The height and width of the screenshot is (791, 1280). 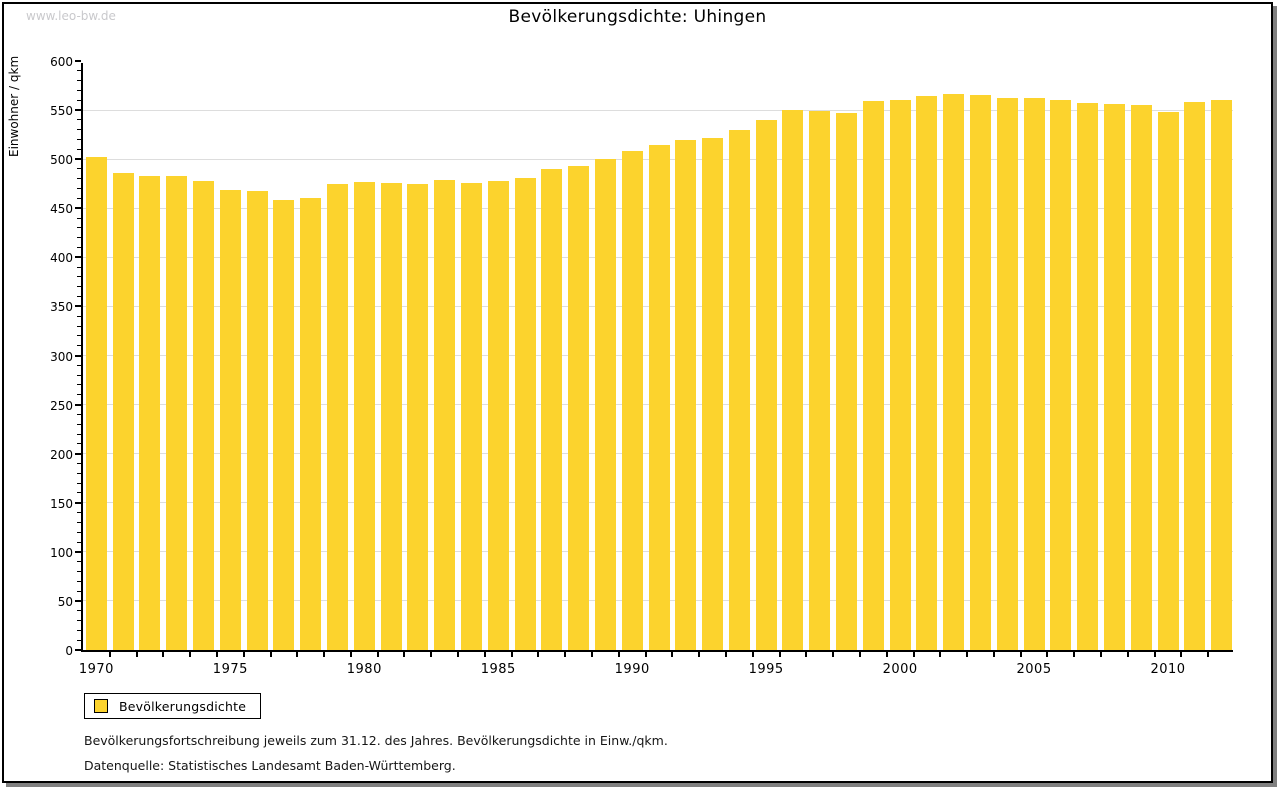 I want to click on y-axis-tick-label: 600, so click(x=61, y=62).